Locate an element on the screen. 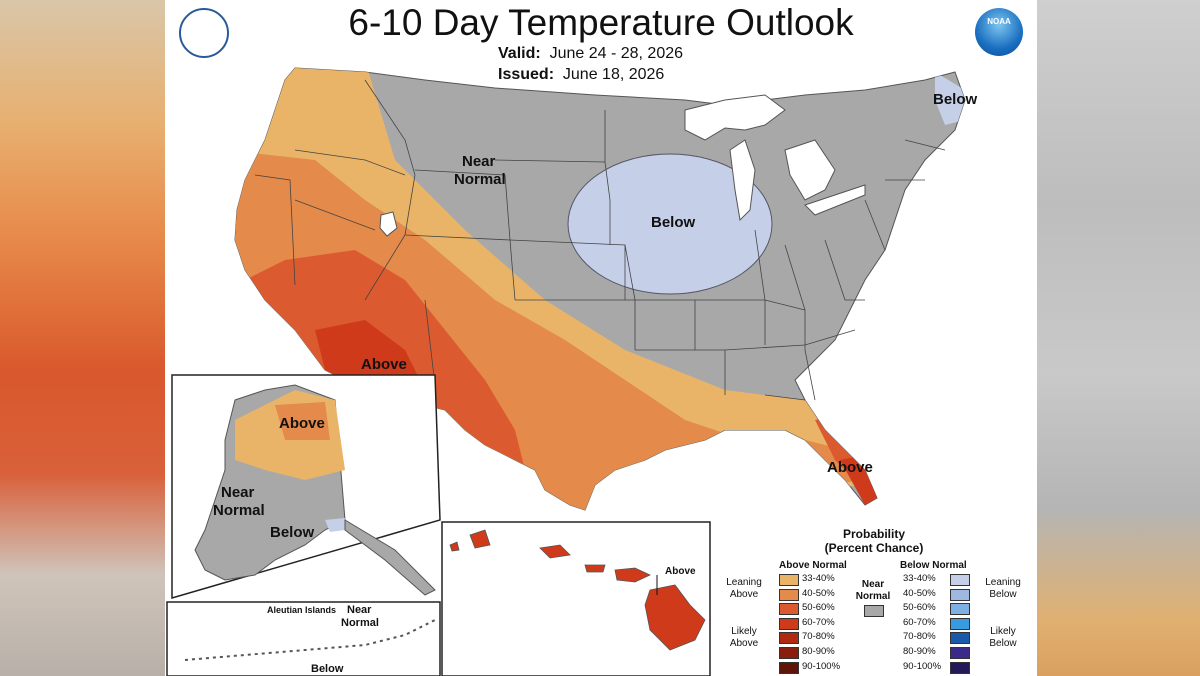  legend-likely-above: Likely Above is located at coordinates (744, 638).